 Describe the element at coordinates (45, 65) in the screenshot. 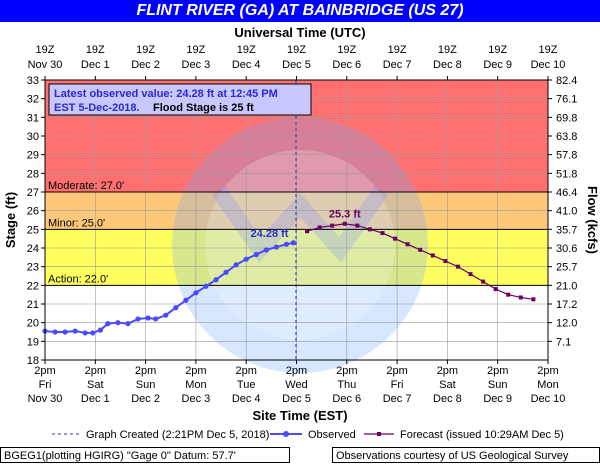

I see `top-tick-label-date: Nov 30` at that location.